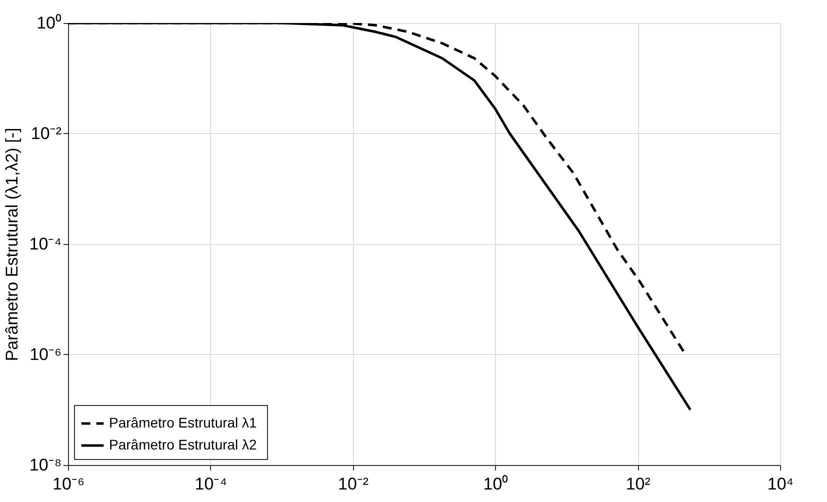 Image resolution: width=827 pixels, height=502 pixels. I want to click on x-tick-label: 10⁻⁶, so click(68, 484).